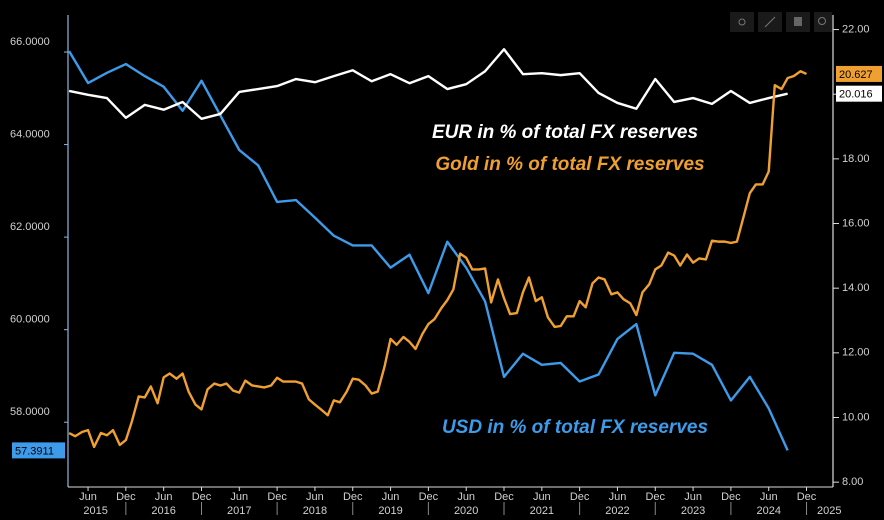 The image size is (884, 520). I want to click on end-tag-label: 20.627, so click(856, 75).